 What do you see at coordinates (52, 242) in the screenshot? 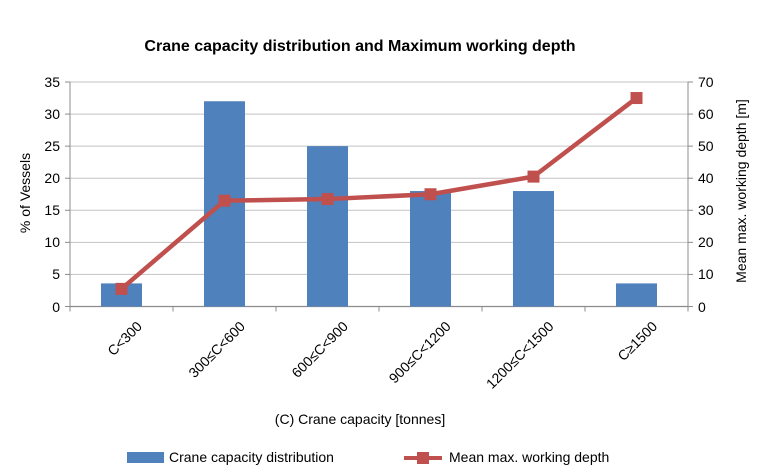
I see `y-axis-left-tick-label: 10` at bounding box center [52, 242].